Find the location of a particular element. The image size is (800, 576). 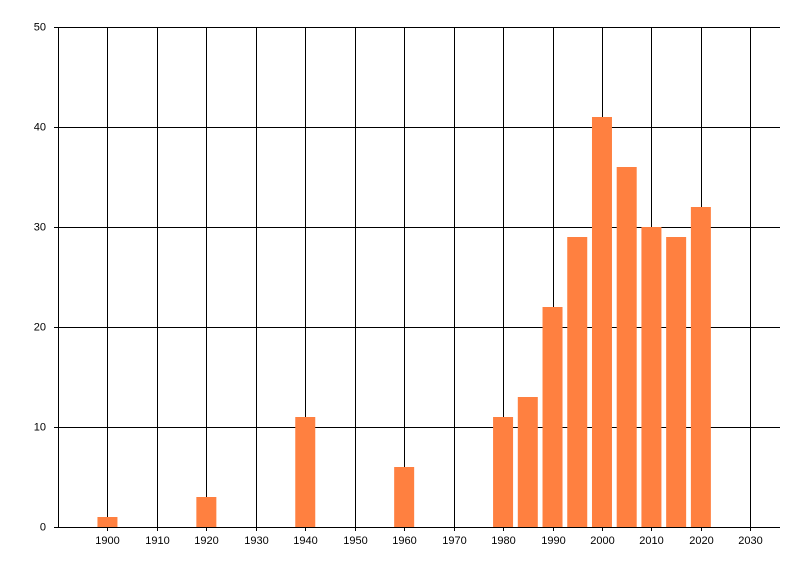

y-tick-label: 40 is located at coordinates (40, 127).